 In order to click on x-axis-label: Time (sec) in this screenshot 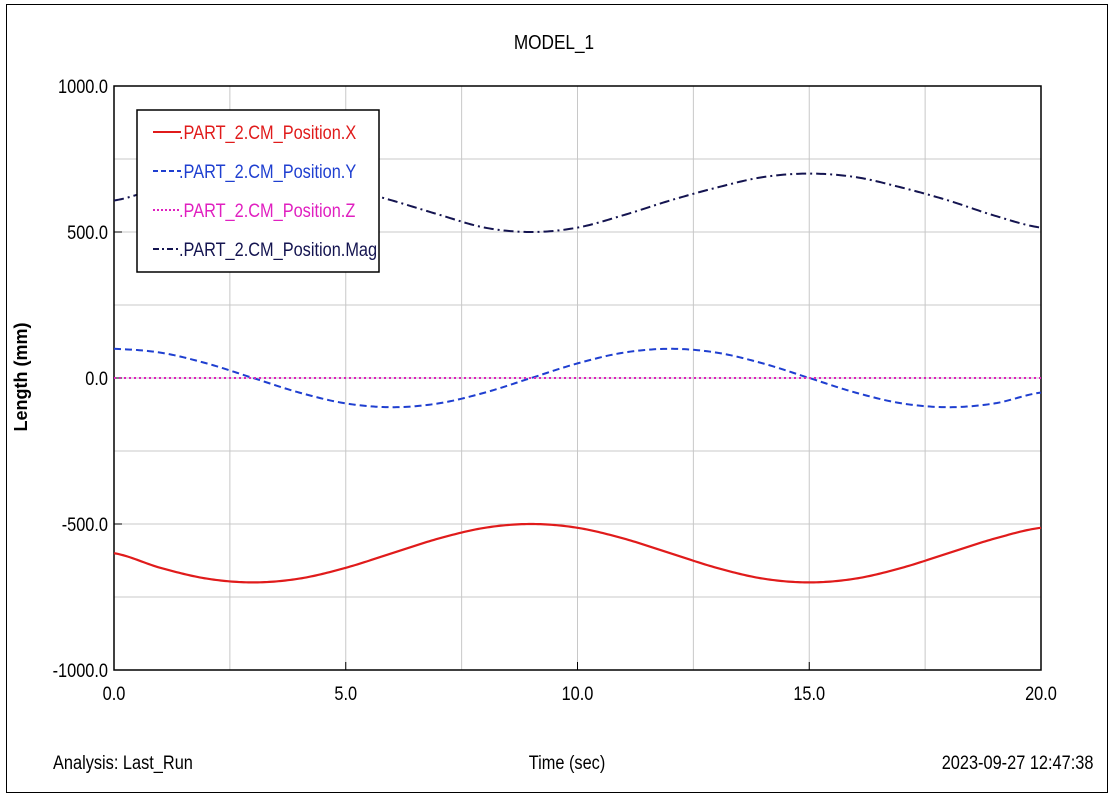, I will do `click(567, 763)`.